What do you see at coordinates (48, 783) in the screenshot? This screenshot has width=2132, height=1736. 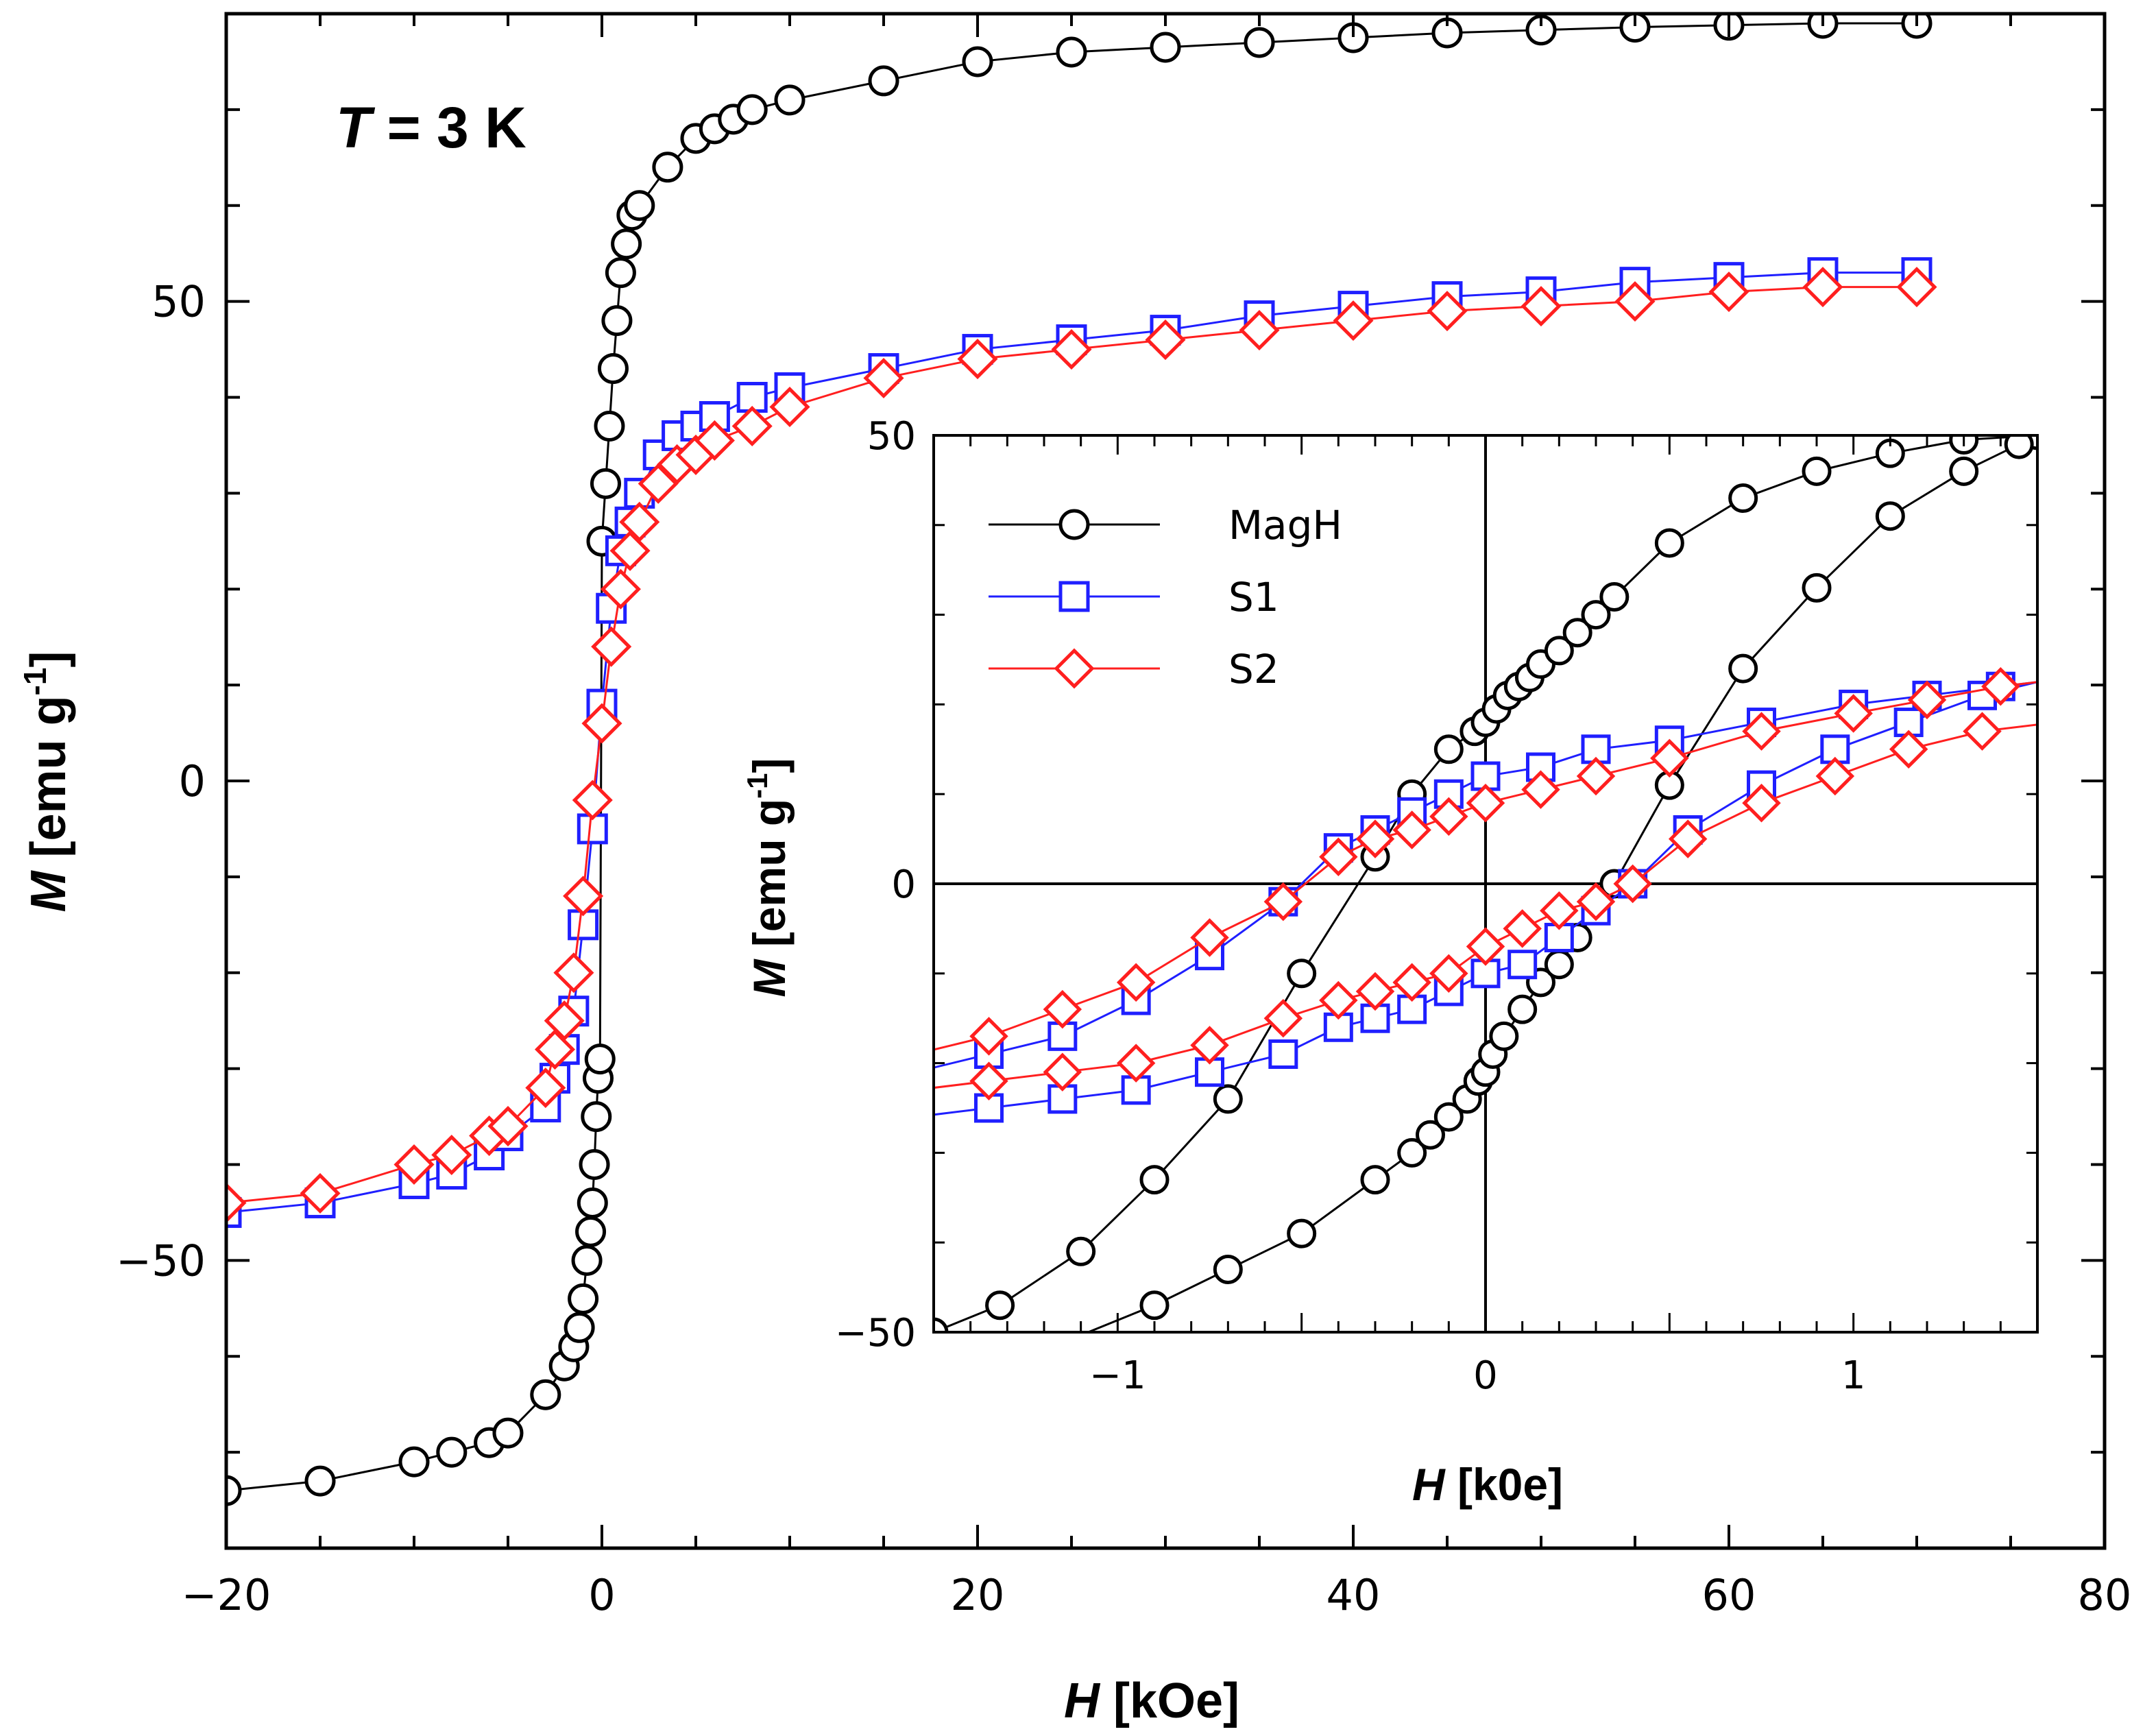 I see `main-y-axis-unit: [emu g` at bounding box center [48, 783].